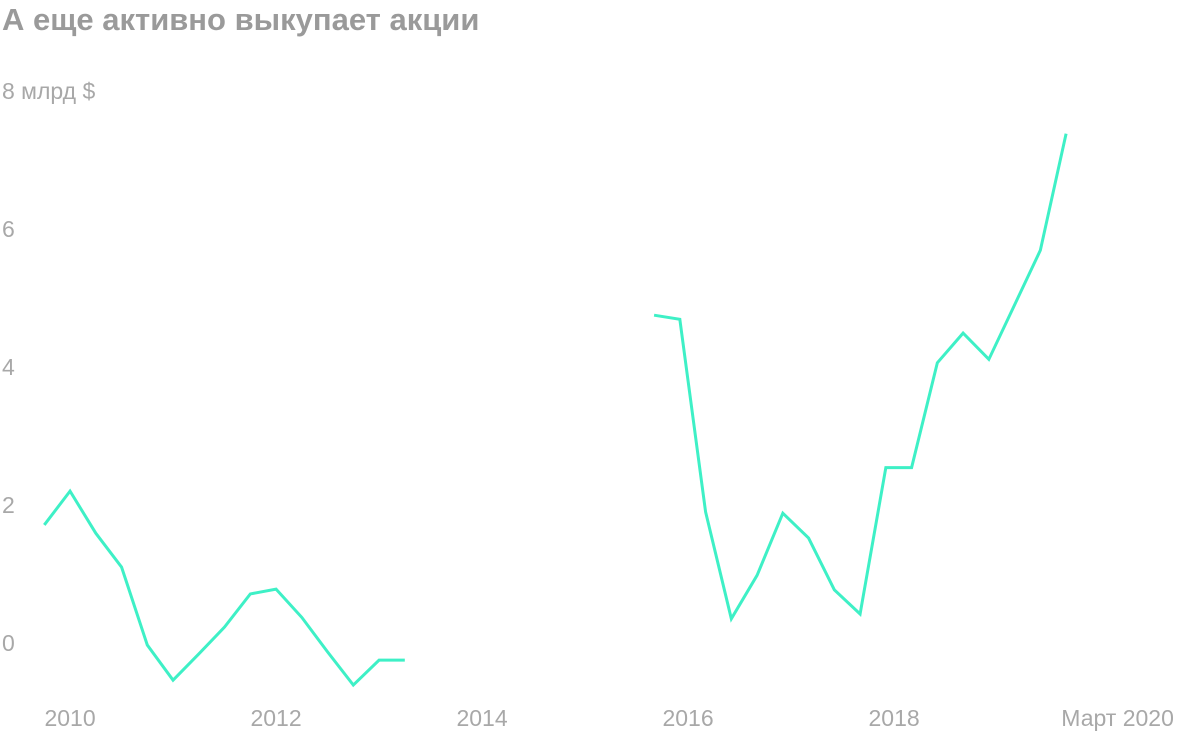  I want to click on y-tick-label: 2, so click(8, 505).